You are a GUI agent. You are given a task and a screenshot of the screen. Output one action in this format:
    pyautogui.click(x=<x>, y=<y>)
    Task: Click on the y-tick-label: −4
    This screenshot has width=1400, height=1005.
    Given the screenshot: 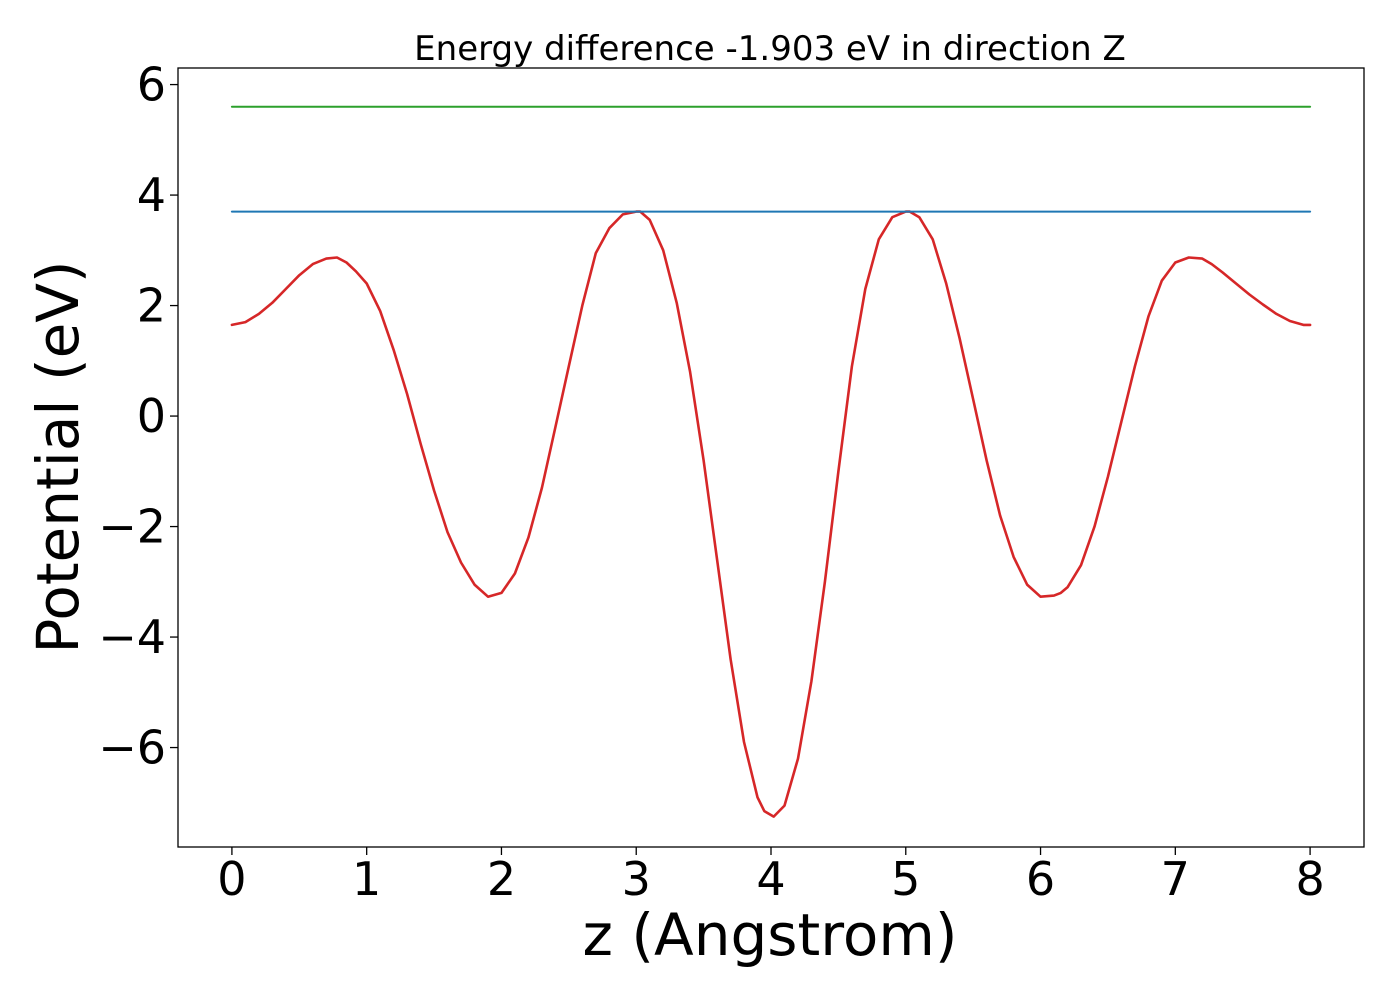 What is the action you would take?
    pyautogui.click(x=132, y=637)
    